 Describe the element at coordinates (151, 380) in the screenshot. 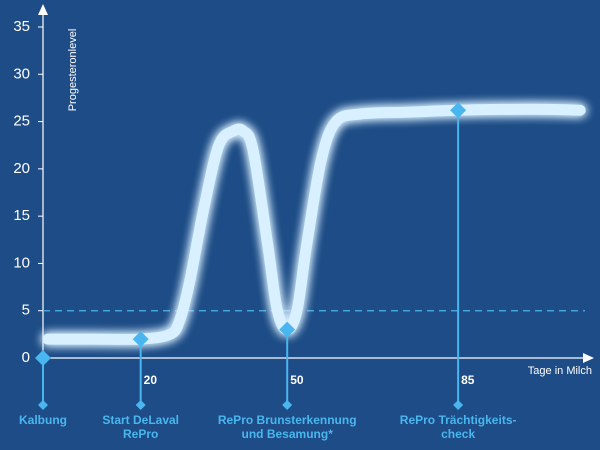

I see `x-tick-label: 20` at that location.